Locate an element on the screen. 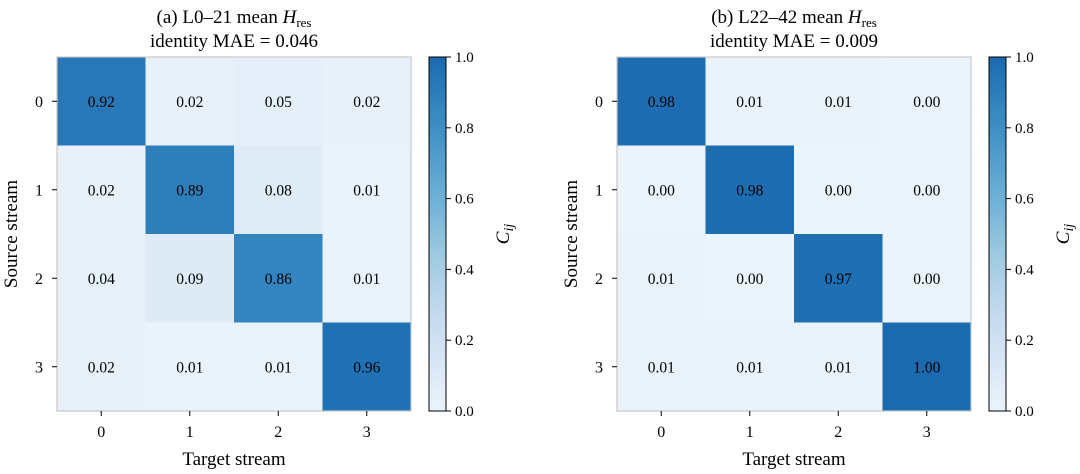 The height and width of the screenshot is (474, 1080). colorbar-tick-label: 0.0 is located at coordinates (464, 412).